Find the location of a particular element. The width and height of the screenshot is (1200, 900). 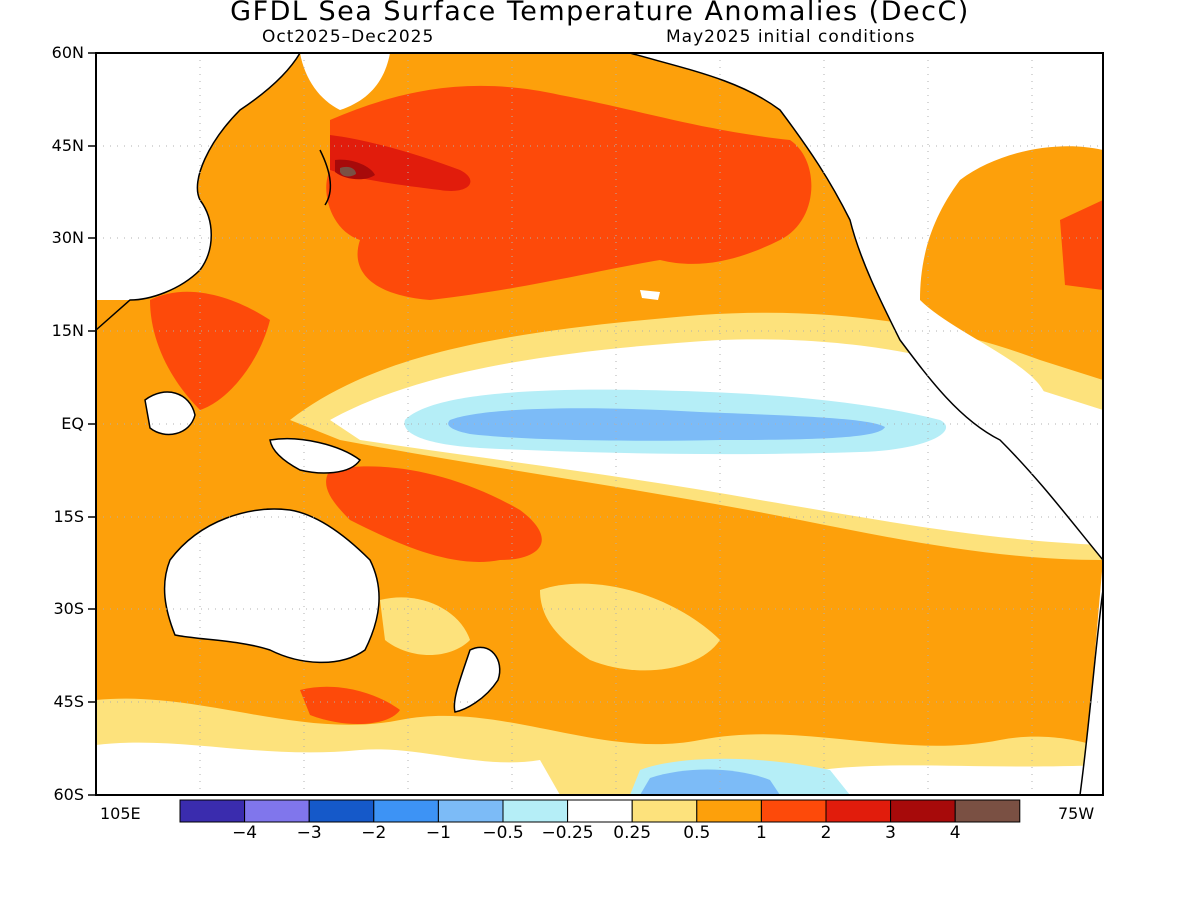

legend-tick-label: −2 is located at coordinates (374, 833).